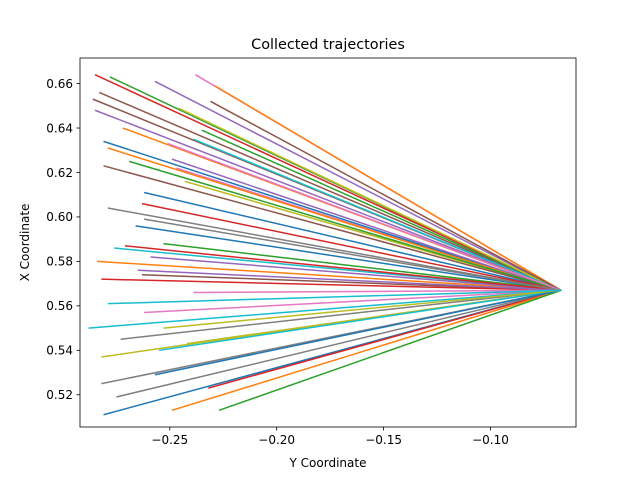 This screenshot has height=484, width=640. I want to click on y-tick-label: 0.64, so click(59, 128).